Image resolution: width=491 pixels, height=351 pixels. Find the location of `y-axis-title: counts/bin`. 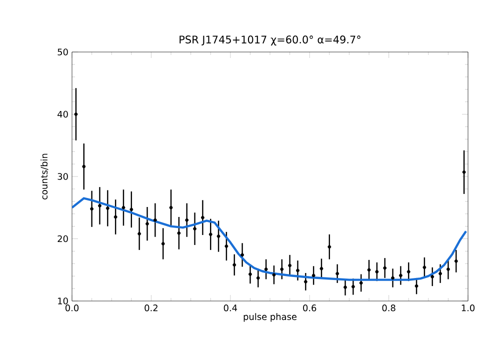

y-axis-title: counts/bin is located at coordinates (44, 177).